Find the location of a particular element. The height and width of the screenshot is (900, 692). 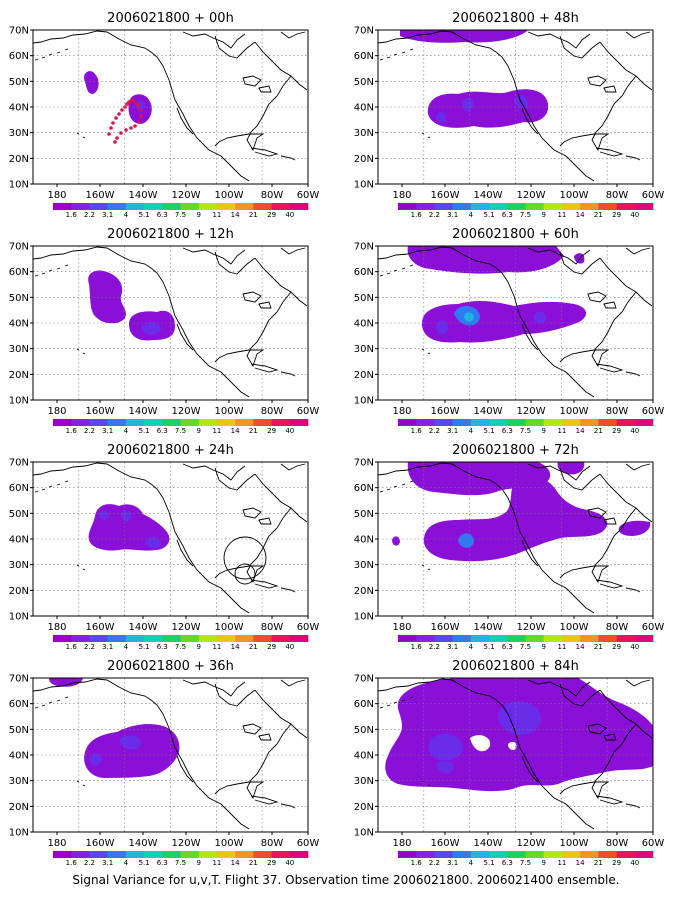

lon-tick-label: 140W is located at coordinates (143, 843).